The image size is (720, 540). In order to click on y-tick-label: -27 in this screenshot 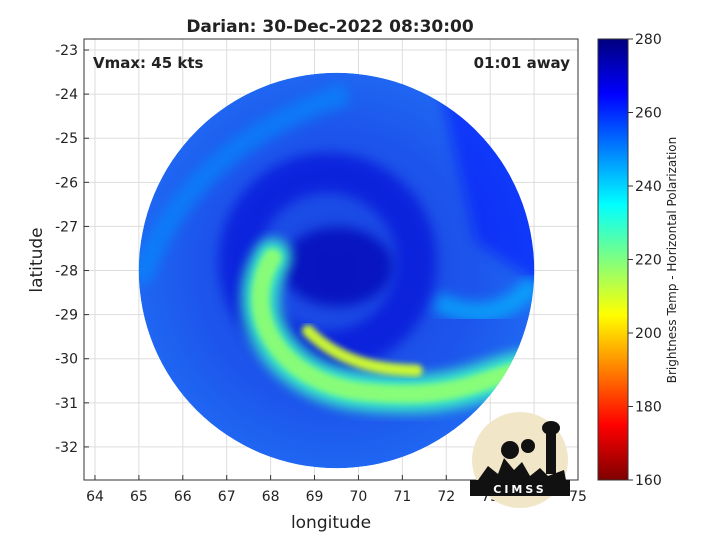, I will do `click(66, 227)`.